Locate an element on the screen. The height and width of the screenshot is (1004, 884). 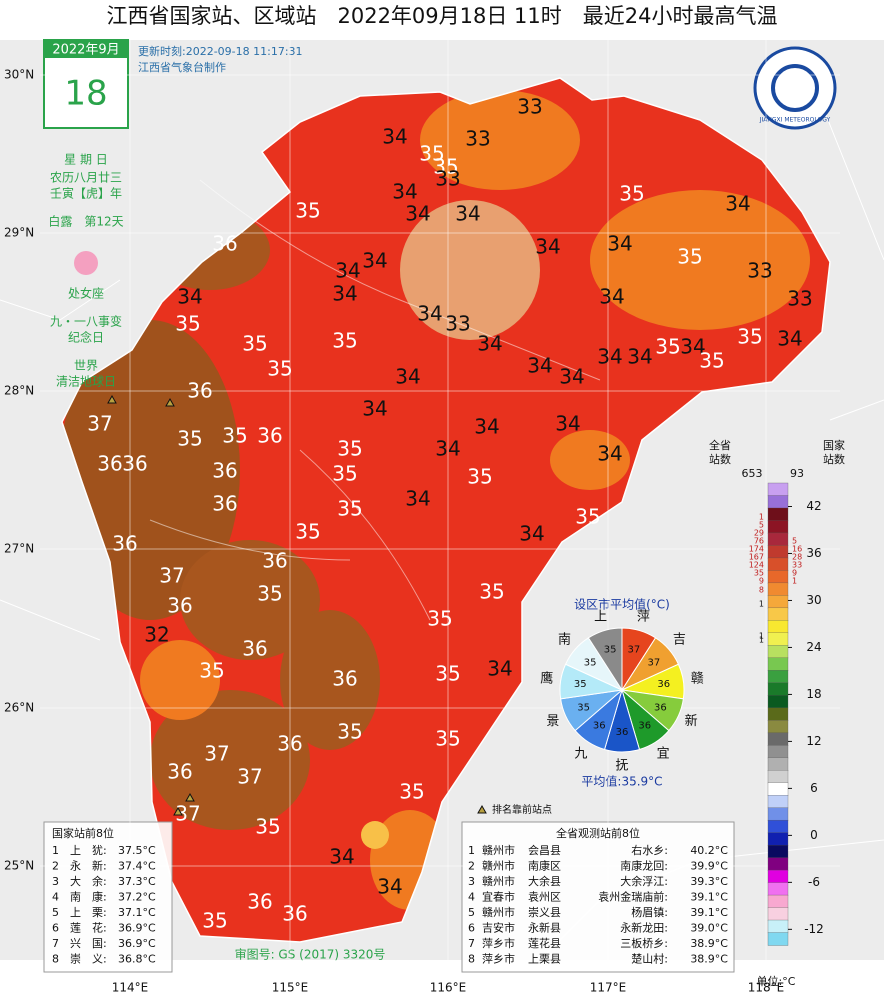
national-cell: 36.9°C is located at coordinates (137, 943).